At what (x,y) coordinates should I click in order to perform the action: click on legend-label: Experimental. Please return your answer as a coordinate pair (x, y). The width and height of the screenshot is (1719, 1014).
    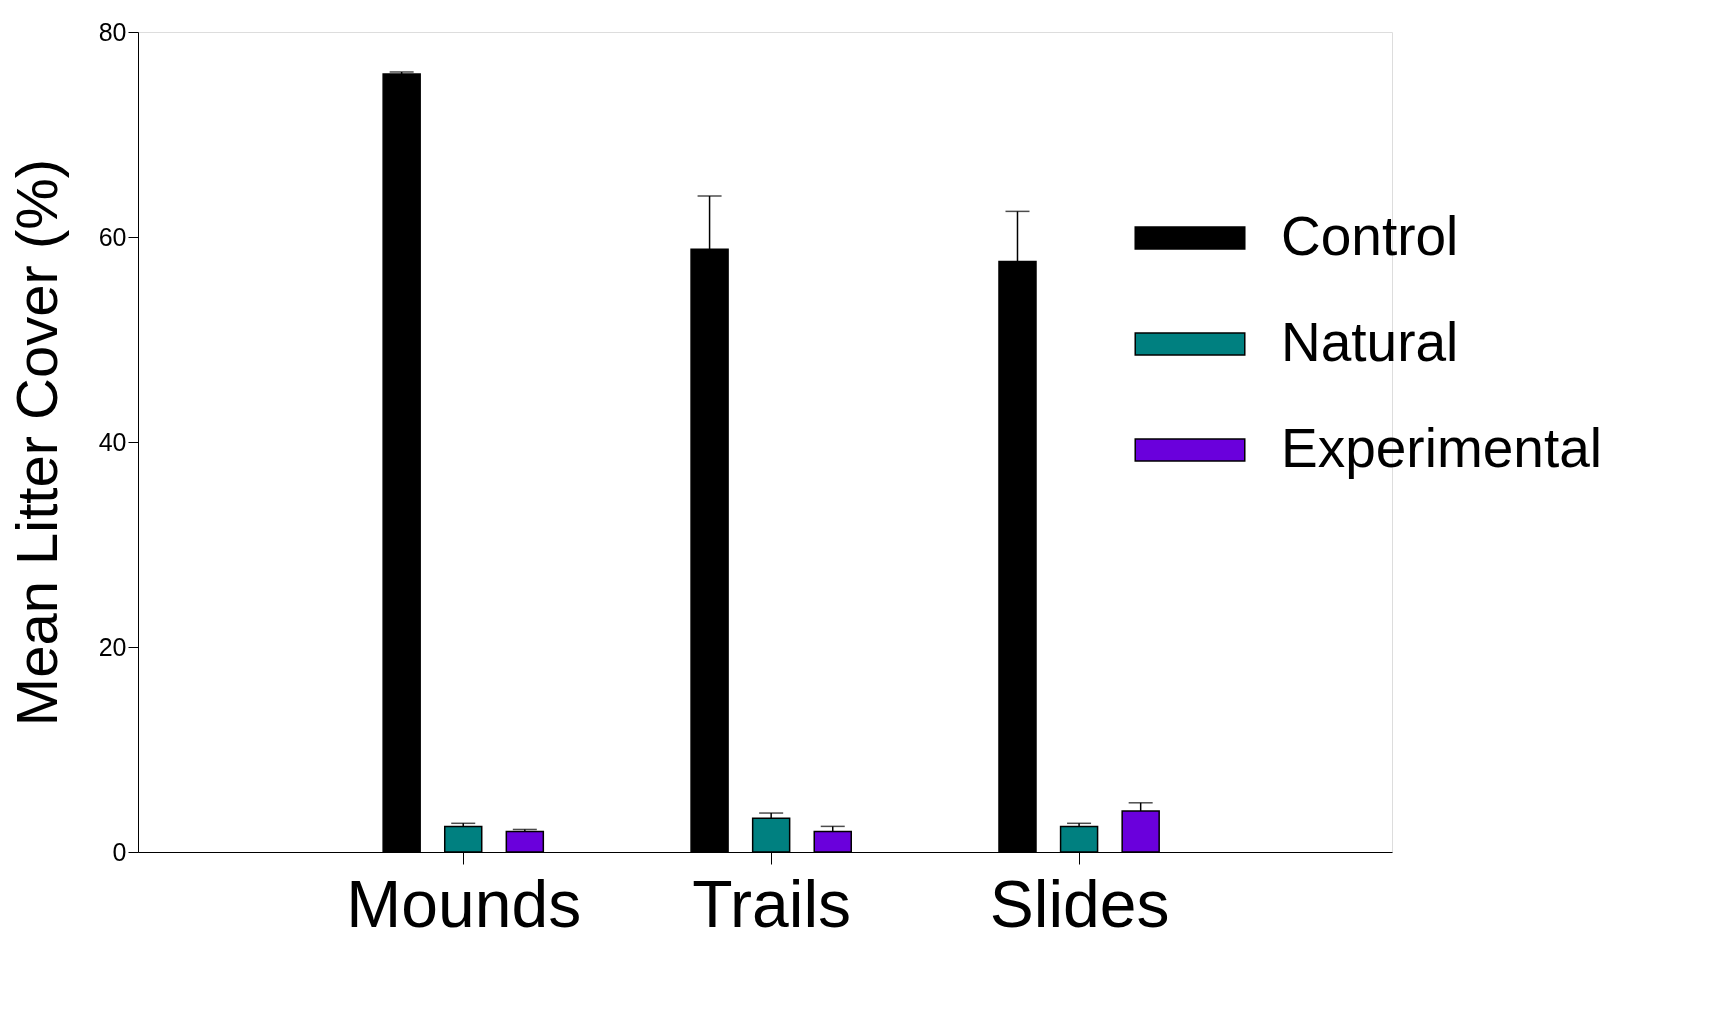
    Looking at the image, I should click on (1441, 448).